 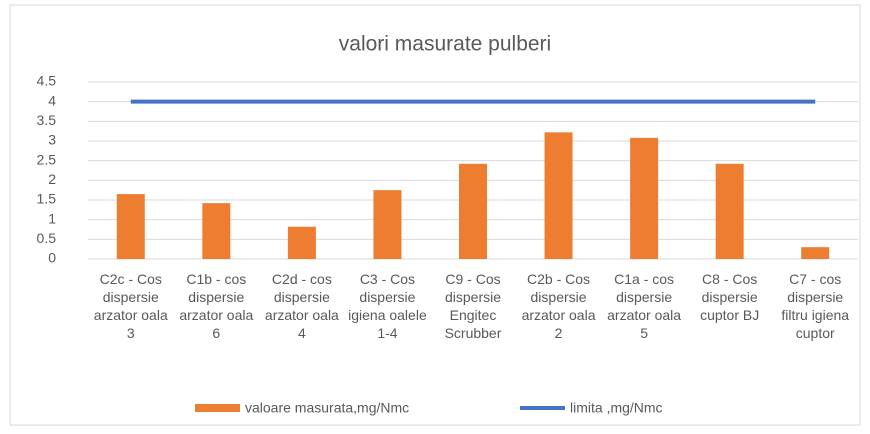 I want to click on x-tick-label: C1a - cos dispersie arzator oala 5, so click(x=644, y=306).